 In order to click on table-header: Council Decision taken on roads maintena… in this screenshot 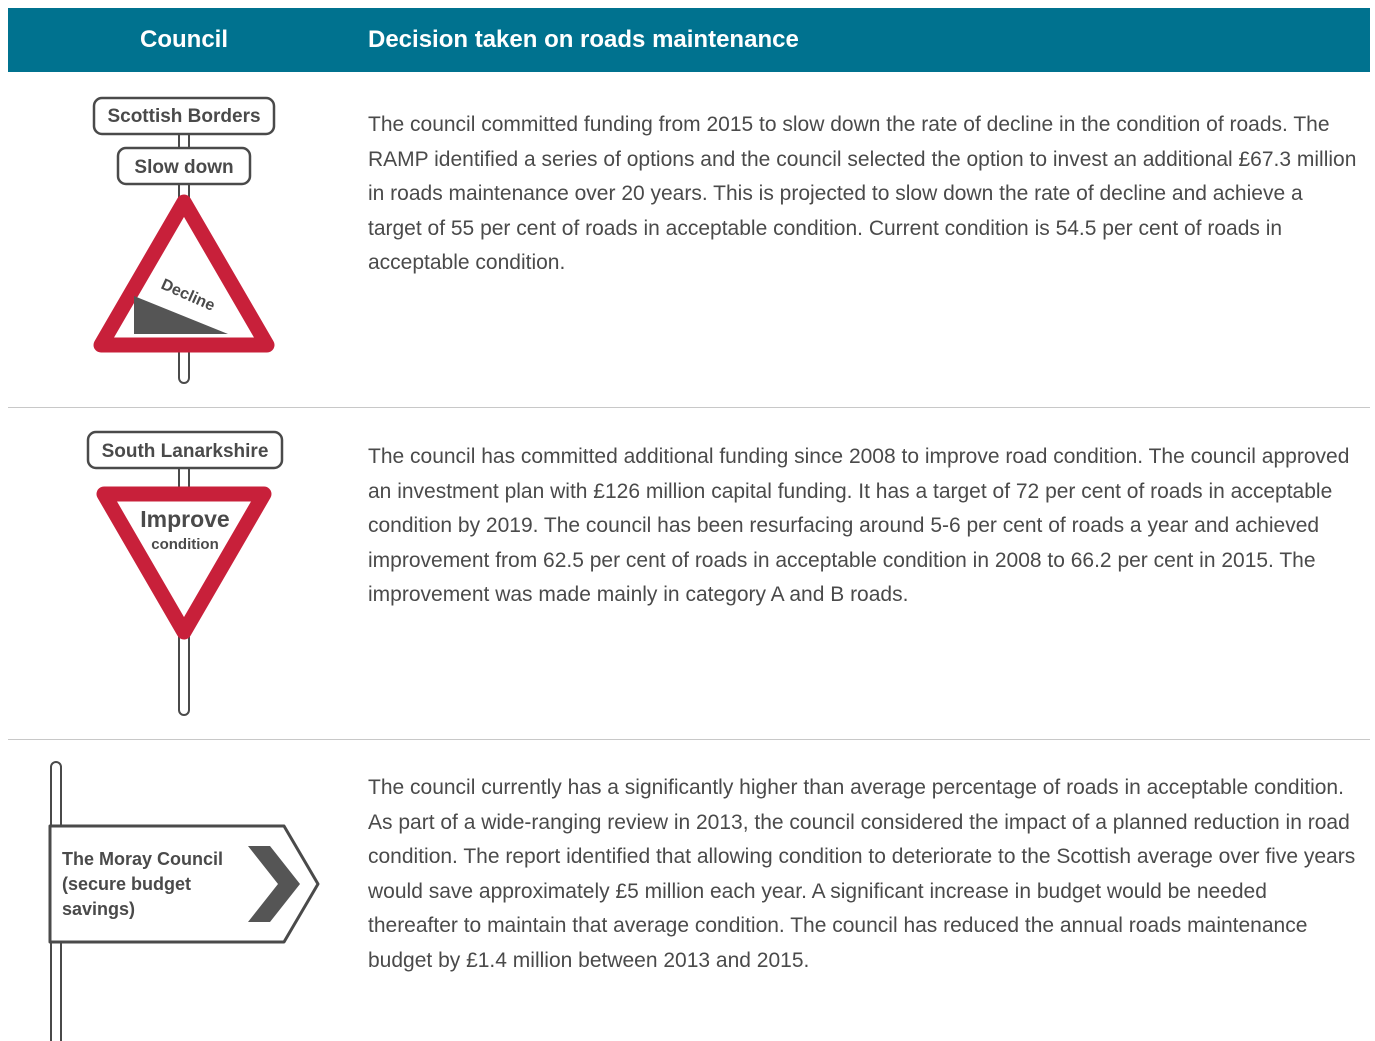, I will do `click(689, 40)`.